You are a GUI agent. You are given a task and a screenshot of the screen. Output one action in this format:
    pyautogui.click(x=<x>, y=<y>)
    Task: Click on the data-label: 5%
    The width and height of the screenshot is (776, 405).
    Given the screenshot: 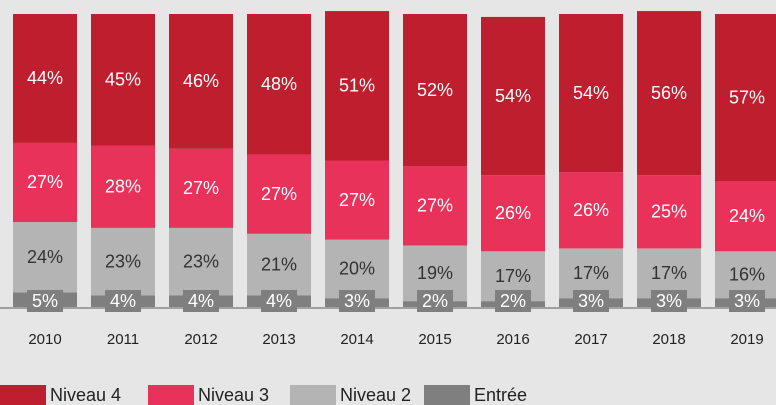 What is the action you would take?
    pyautogui.click(x=45, y=301)
    